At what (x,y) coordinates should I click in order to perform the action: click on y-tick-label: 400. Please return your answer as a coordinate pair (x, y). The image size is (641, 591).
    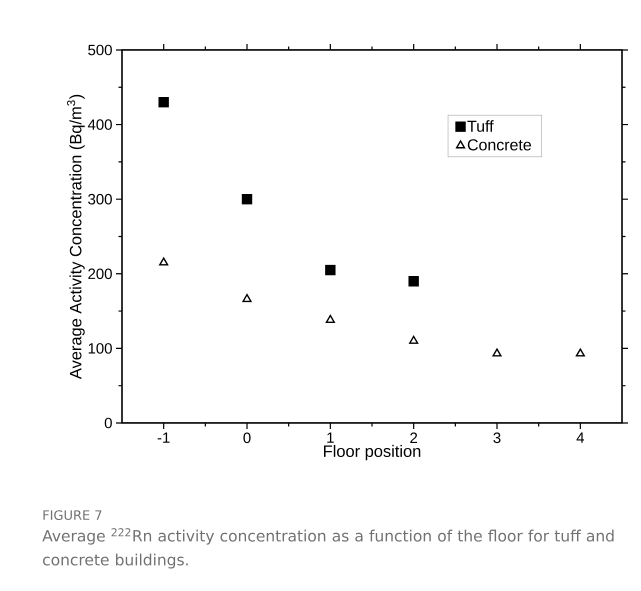
    Looking at the image, I should click on (100, 124).